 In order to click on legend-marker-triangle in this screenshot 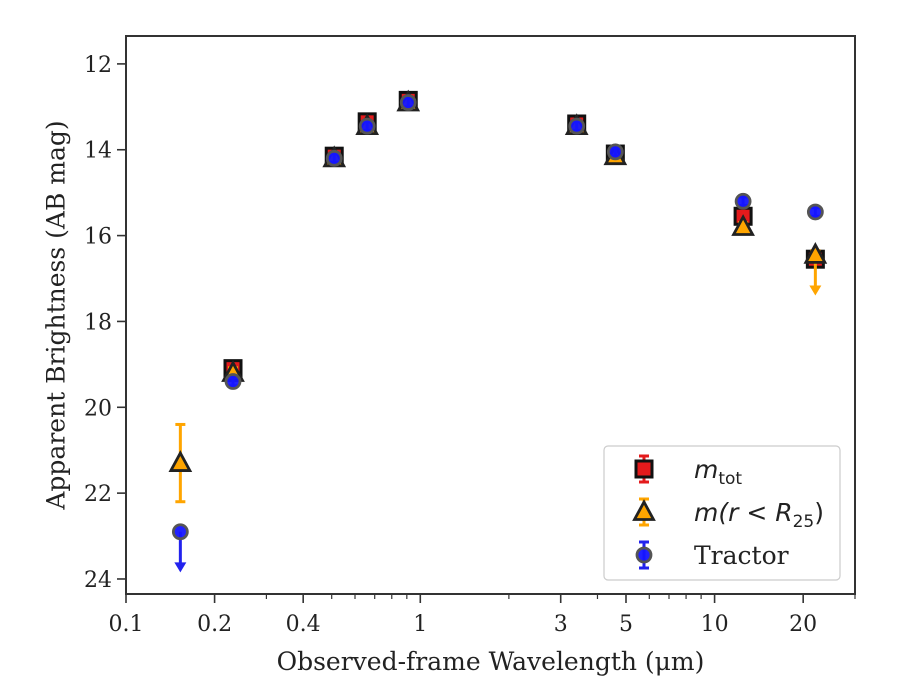, I will do `click(644, 510)`.